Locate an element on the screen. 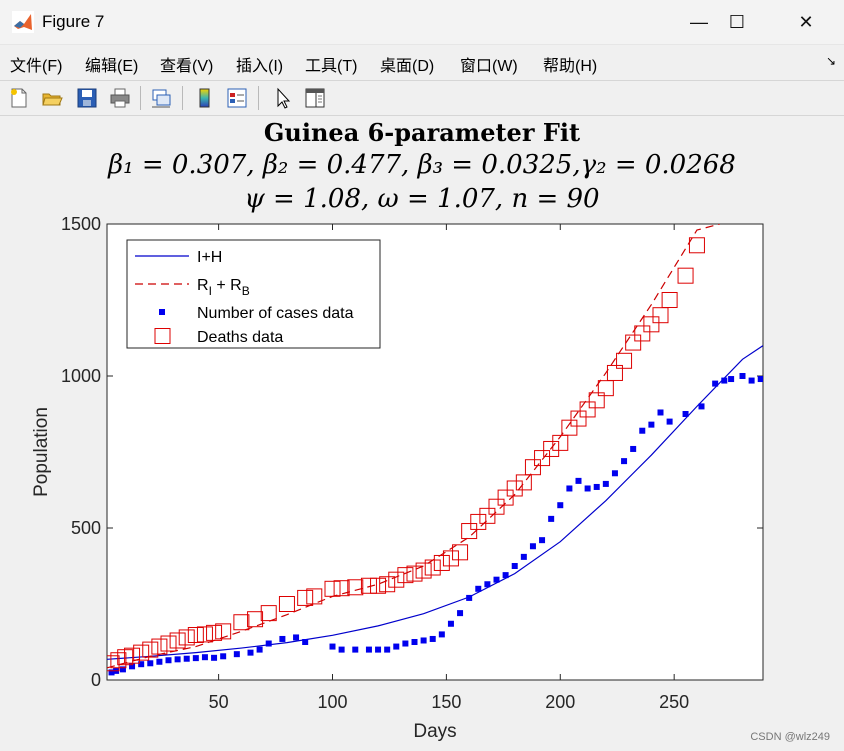  menu-view: 查看(V) is located at coordinates (187, 66).